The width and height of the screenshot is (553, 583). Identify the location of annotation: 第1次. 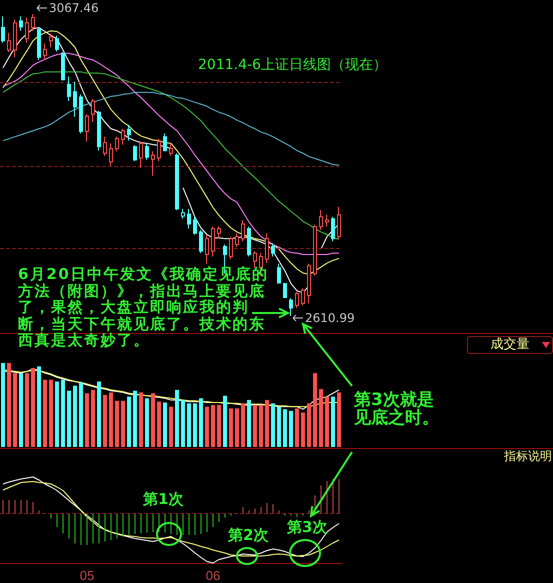
(163, 499).